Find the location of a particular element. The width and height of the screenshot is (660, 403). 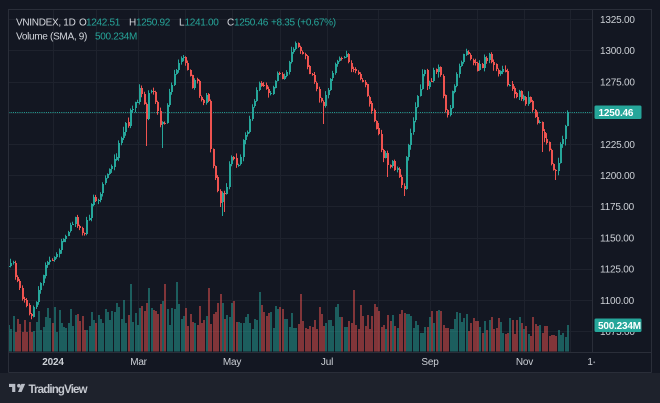

svg-text: 1325.00 is located at coordinates (617, 20).